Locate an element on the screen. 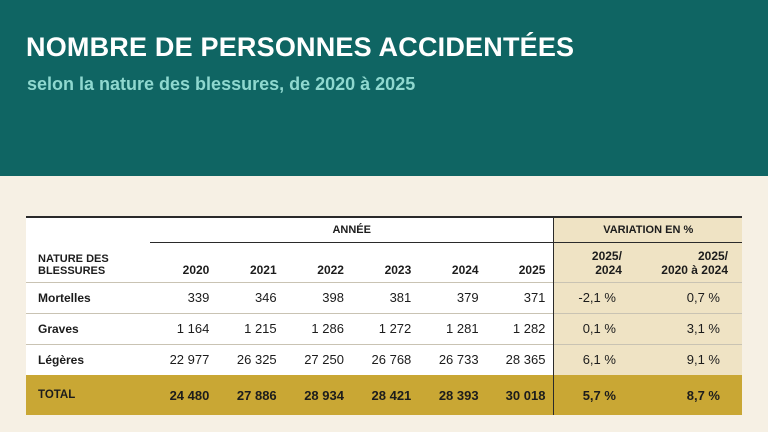 This screenshot has height=432, width=768. table-cell: 26 733 is located at coordinates (453, 359).